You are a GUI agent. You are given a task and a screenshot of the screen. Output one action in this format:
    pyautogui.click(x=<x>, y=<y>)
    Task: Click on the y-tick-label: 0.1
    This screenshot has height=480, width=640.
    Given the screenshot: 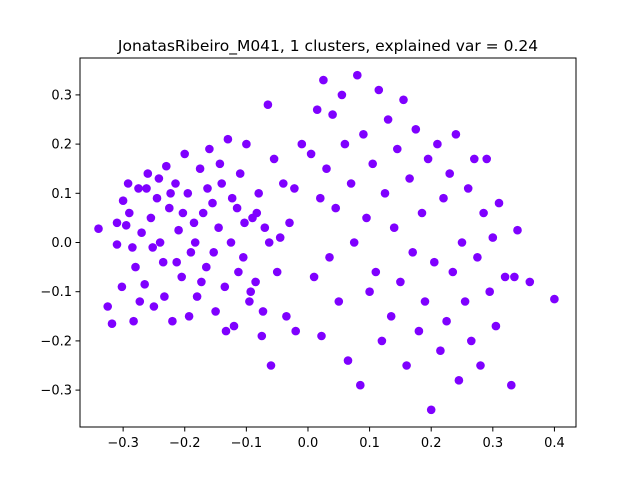 What is the action you would take?
    pyautogui.click(x=61, y=194)
    